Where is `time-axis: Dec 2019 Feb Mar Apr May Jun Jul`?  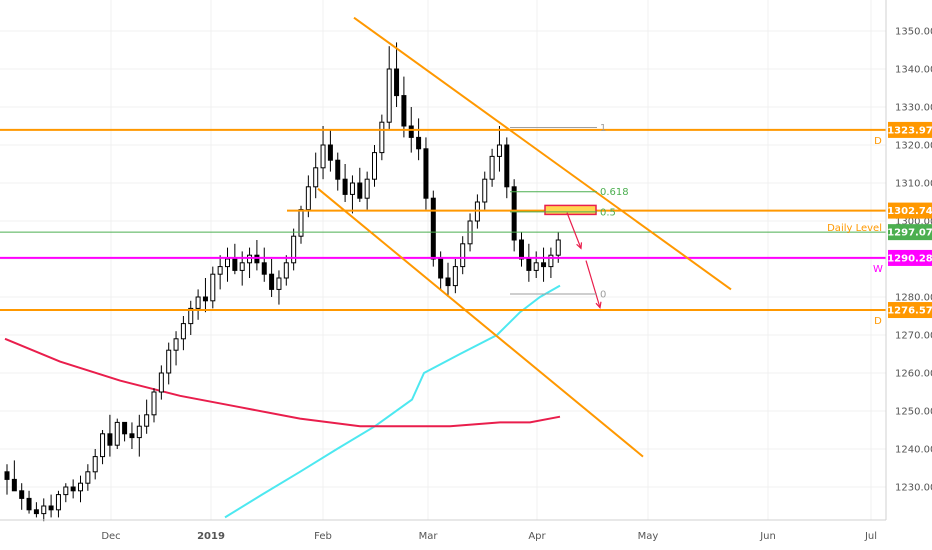 time-axis: Dec 2019 Feb Mar Apr May Jun Jul is located at coordinates (489, 536).